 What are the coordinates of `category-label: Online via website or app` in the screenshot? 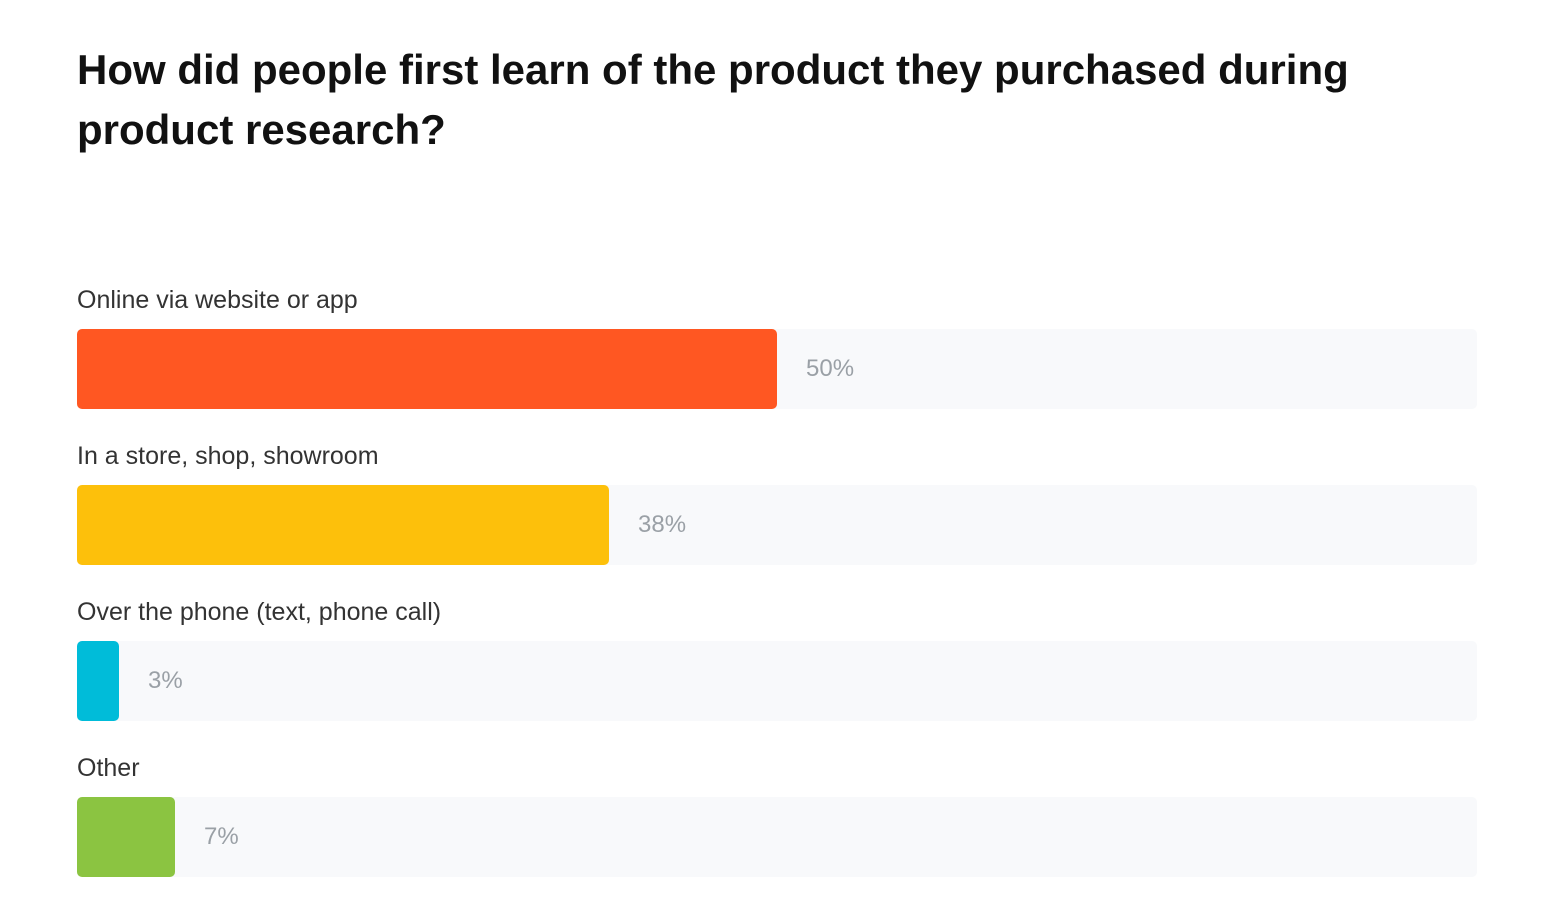 It's located at (217, 300).